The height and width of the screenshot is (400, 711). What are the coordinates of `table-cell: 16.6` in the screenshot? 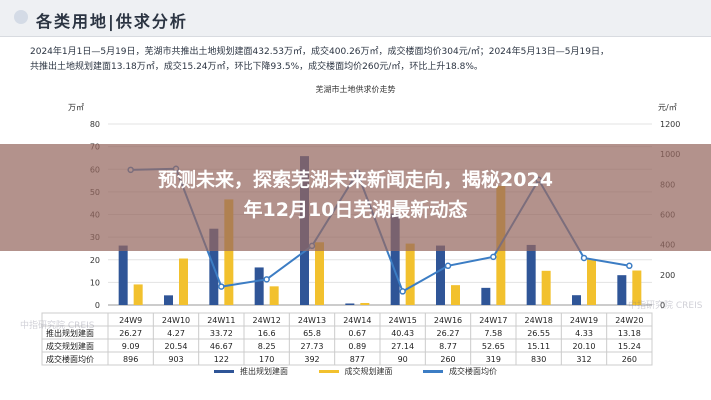 It's located at (267, 333).